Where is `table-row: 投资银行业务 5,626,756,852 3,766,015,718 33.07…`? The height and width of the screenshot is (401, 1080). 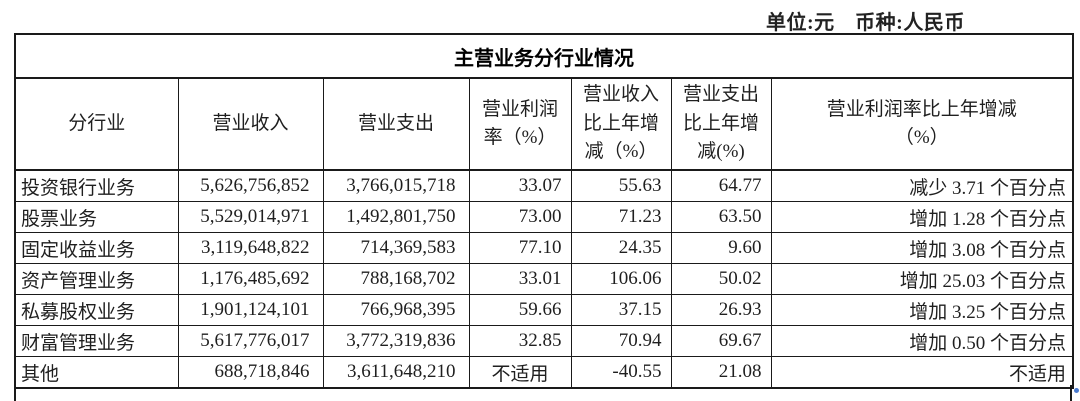
table-row: 投资银行业务 5,626,756,852 3,766,015,718 33.07… is located at coordinates (544, 185).